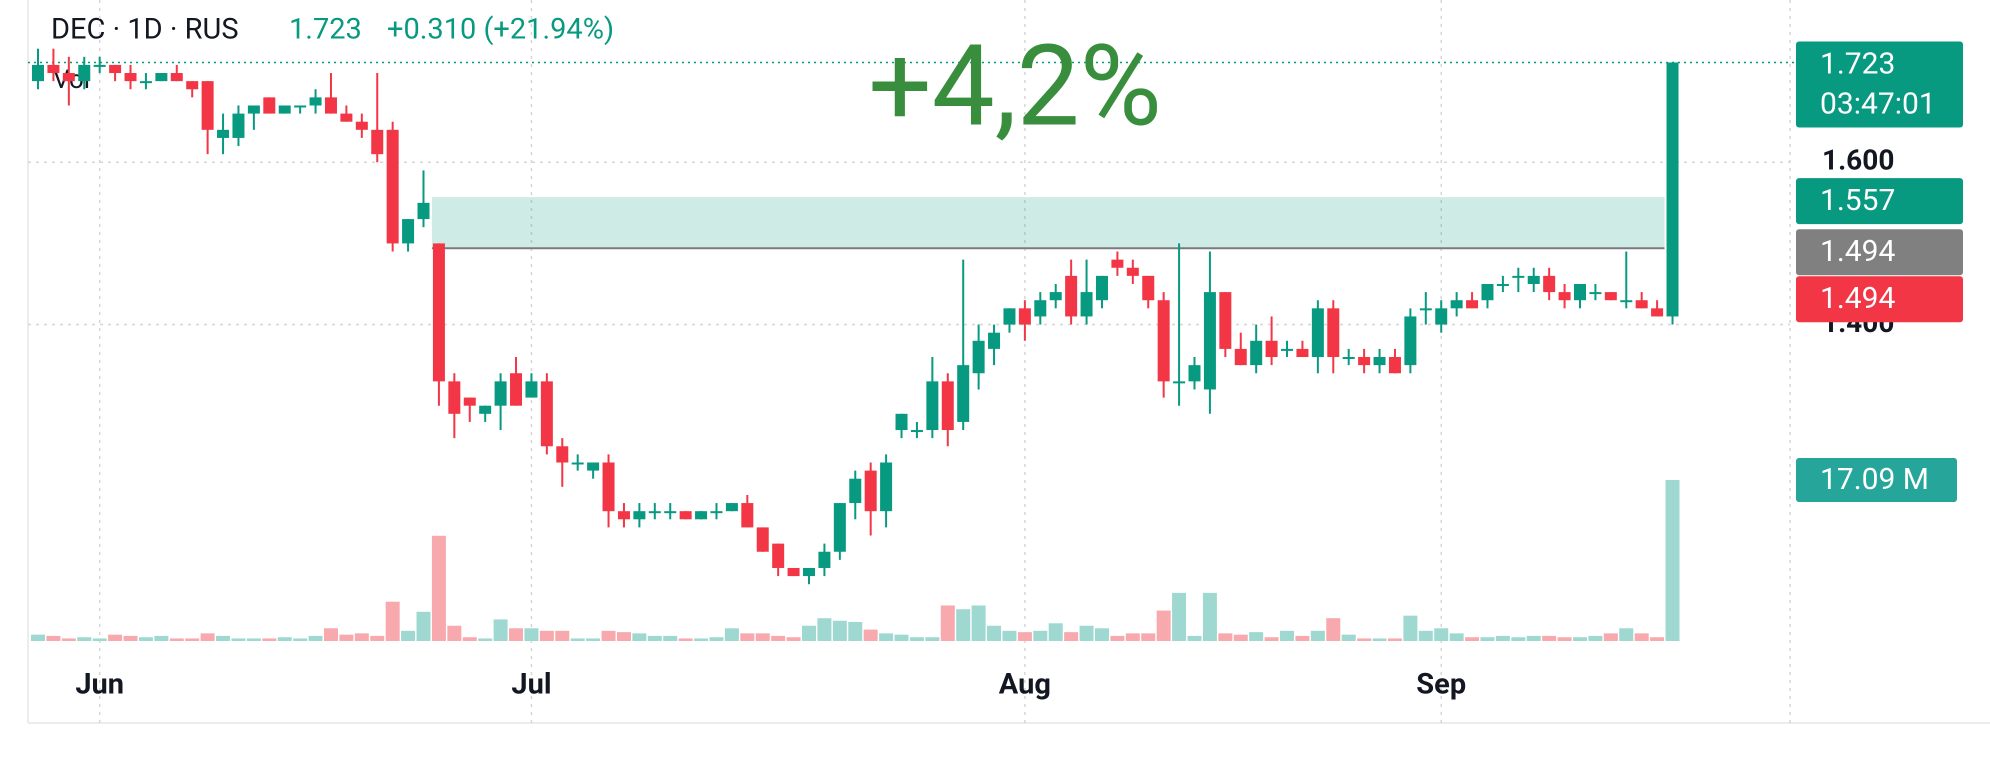 The width and height of the screenshot is (1990, 757). Describe the element at coordinates (1858, 160) in the screenshot. I see `y-tick-label: 1.600` at that location.